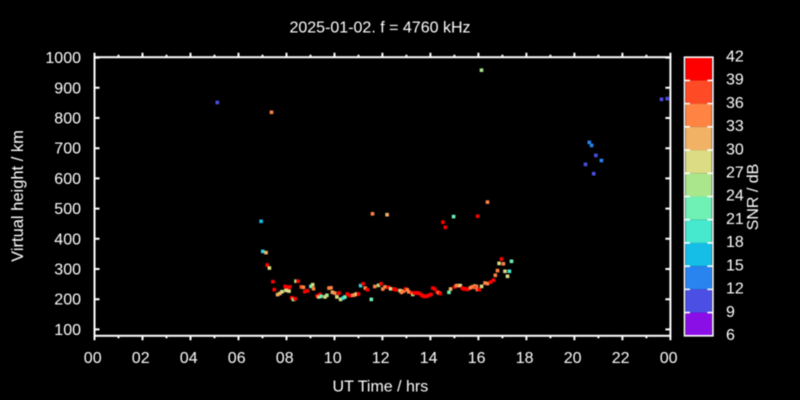 This screenshot has width=800, height=400. Describe the element at coordinates (735, 265) in the screenshot. I see `svg-text: 15` at that location.